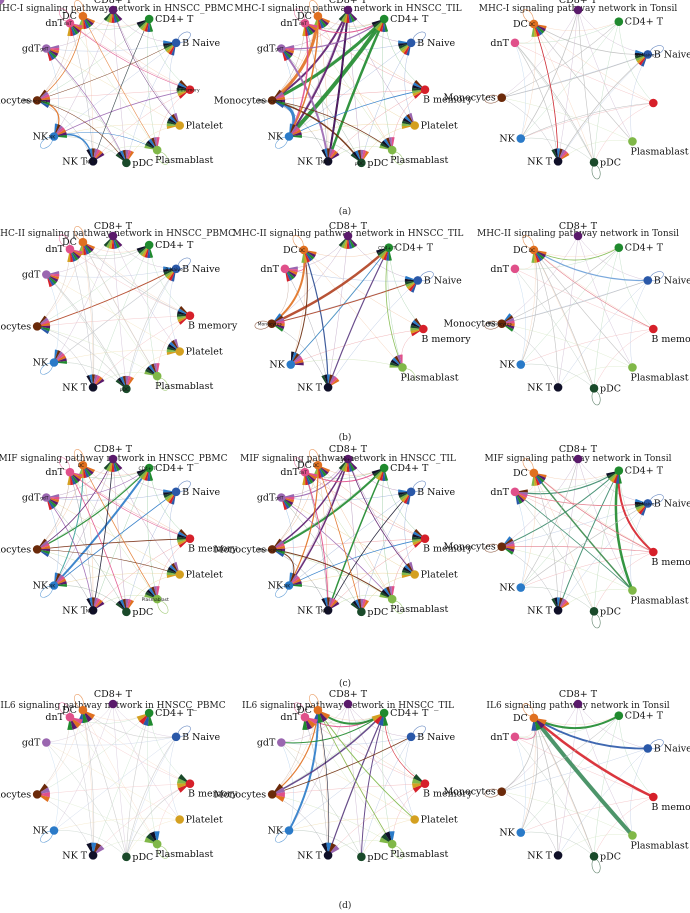  What do you see at coordinates (81, 466) in the screenshot?
I see `mini-label-dc: DC` at bounding box center [81, 466].